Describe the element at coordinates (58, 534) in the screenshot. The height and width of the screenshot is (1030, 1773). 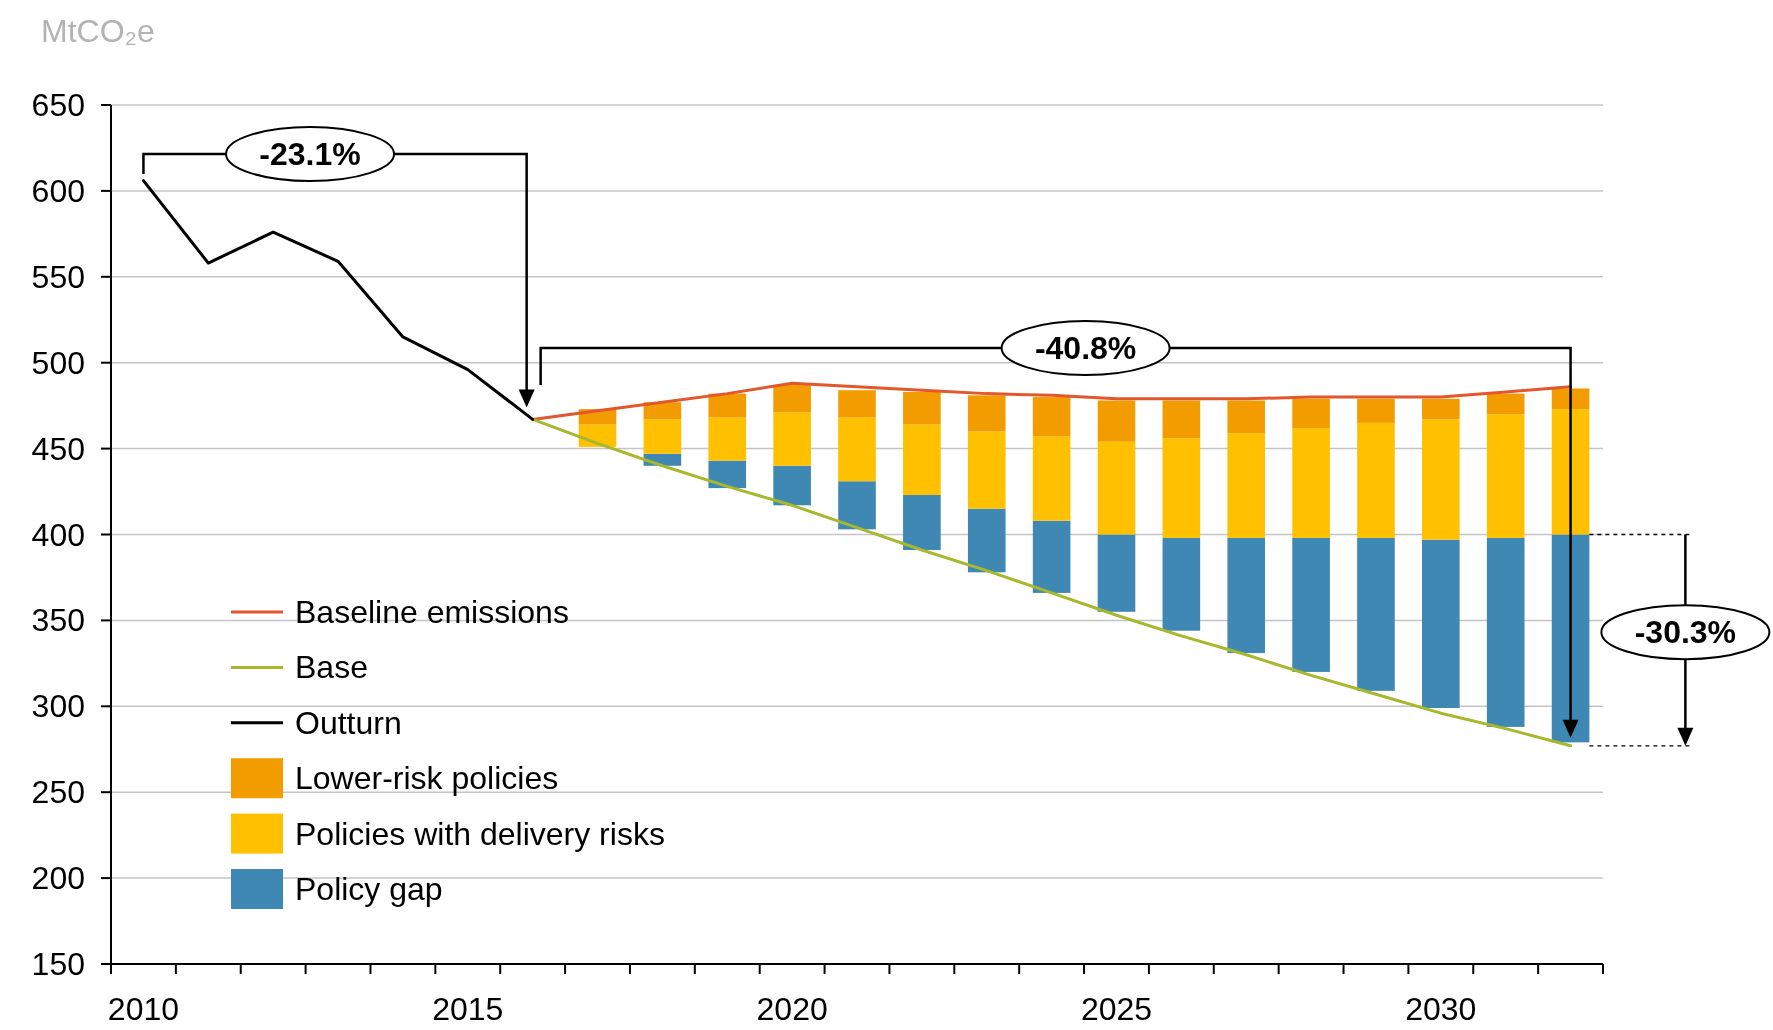
I see `y-tick-label: 400` at that location.